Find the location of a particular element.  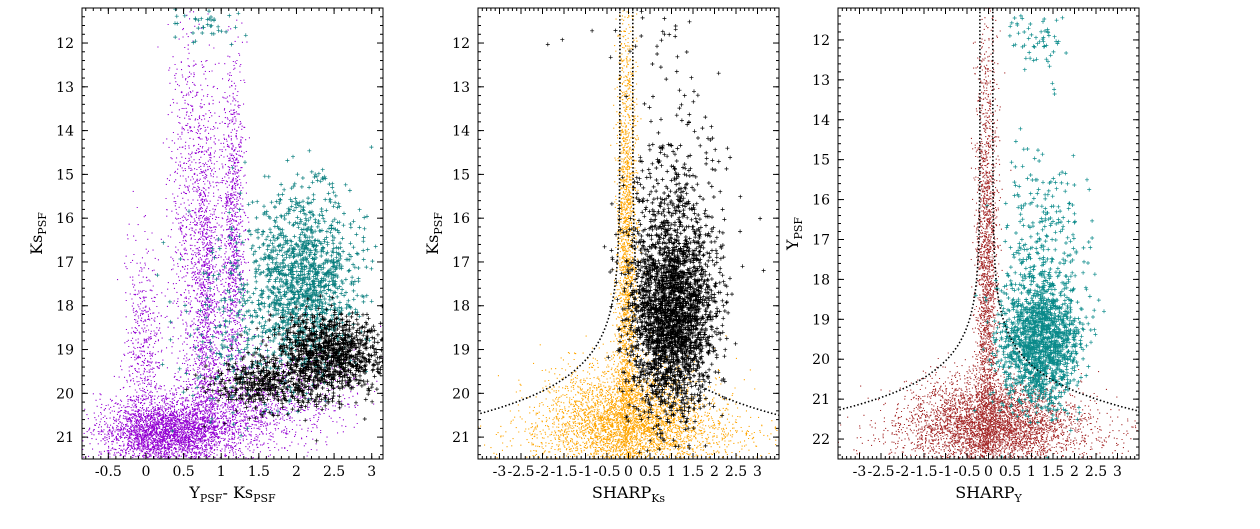

x-axis-label: SHARPKs is located at coordinates (628, 494).